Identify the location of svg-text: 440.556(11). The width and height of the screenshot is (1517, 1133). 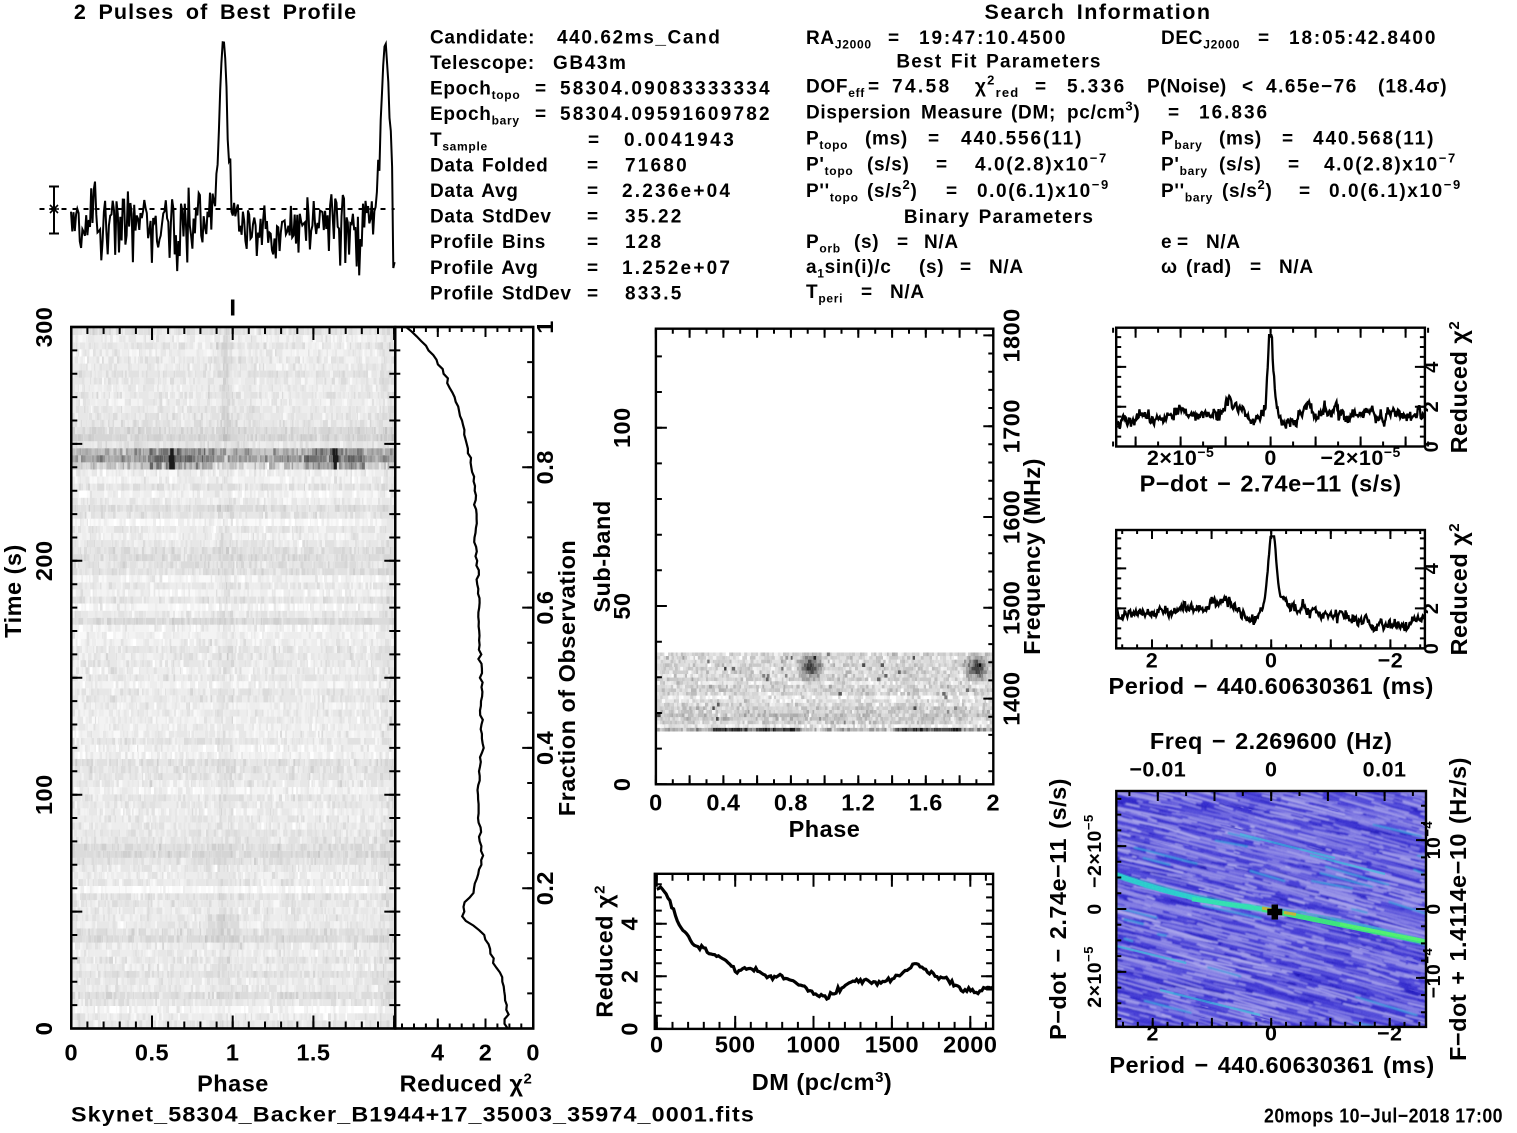
(1022, 139).